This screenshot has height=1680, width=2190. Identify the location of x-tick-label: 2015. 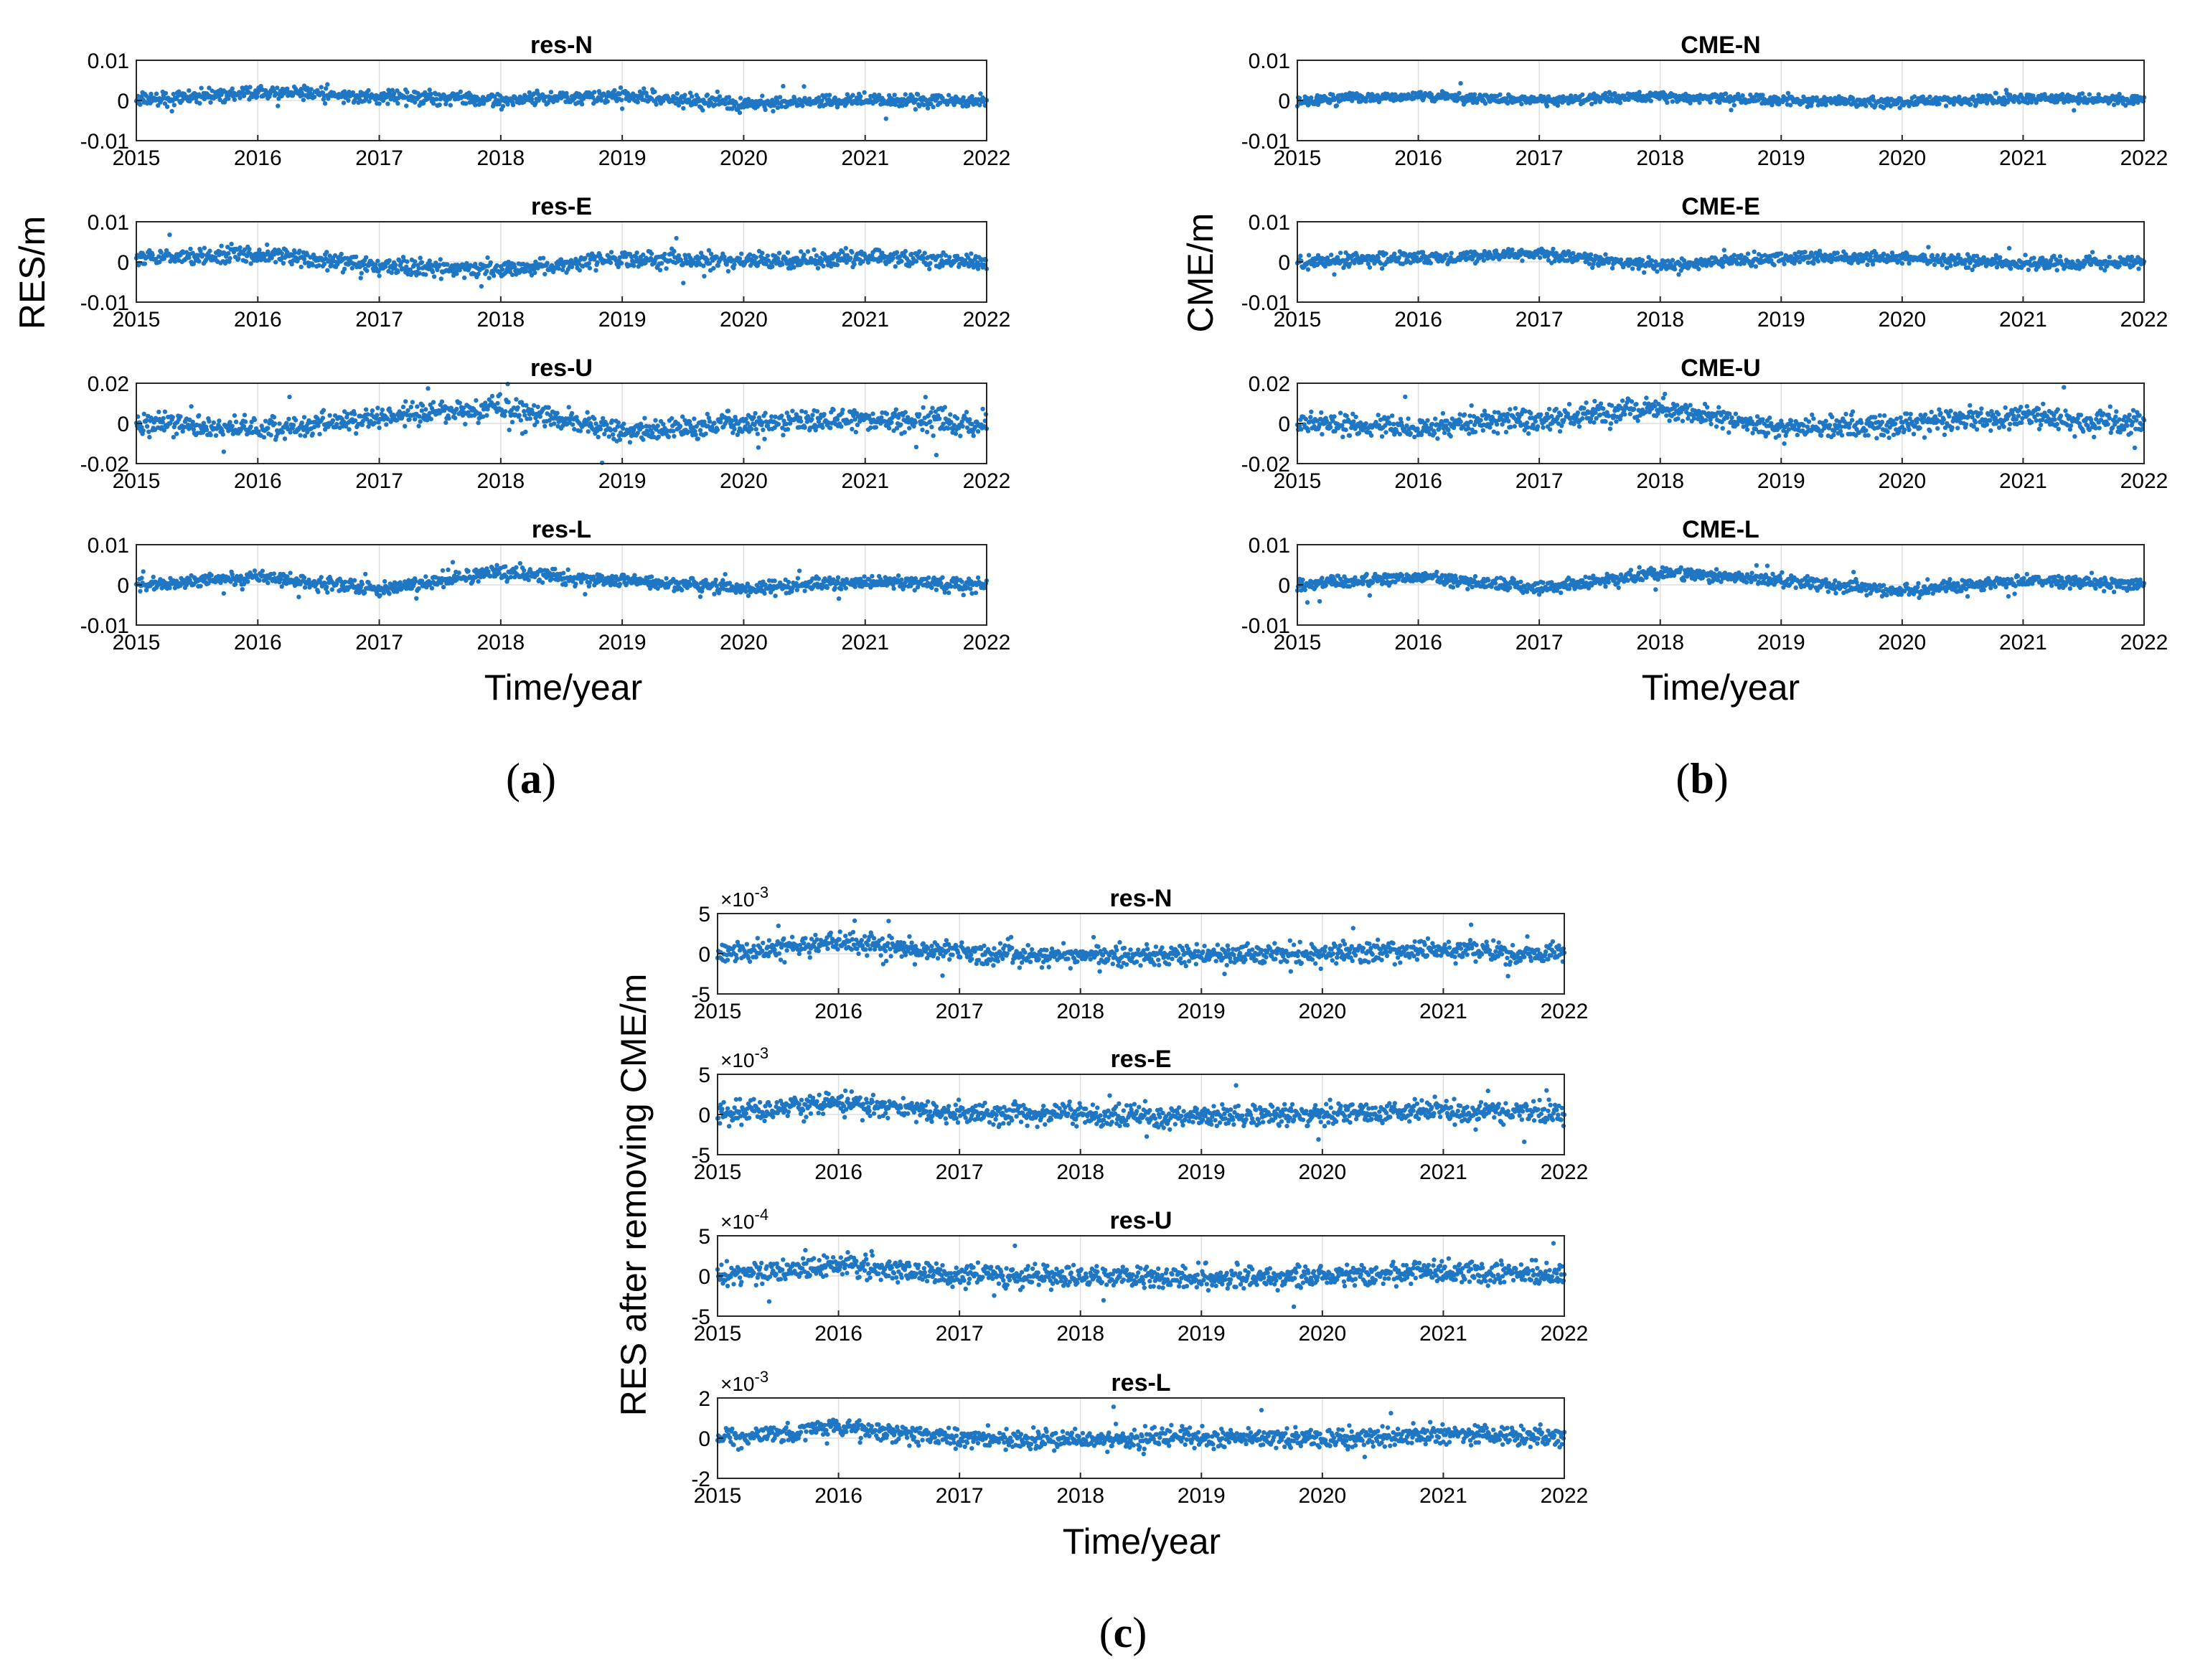
(137, 481).